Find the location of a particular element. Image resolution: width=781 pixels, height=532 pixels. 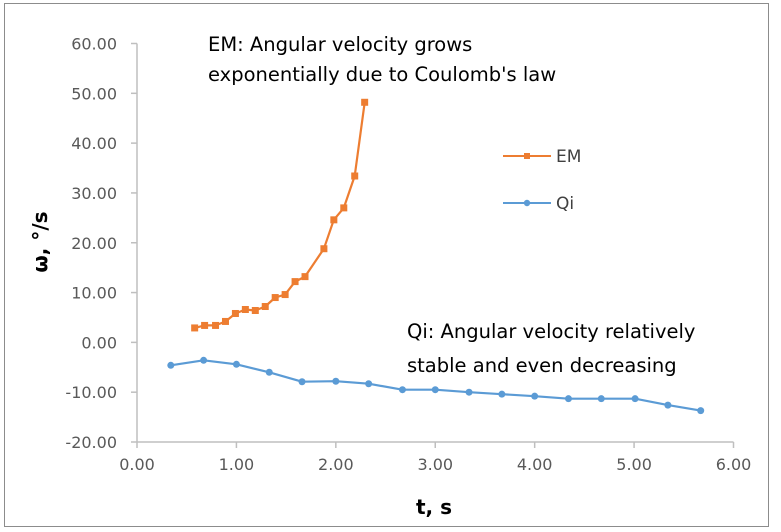

x-tick-label: 4.00 is located at coordinates (535, 464).